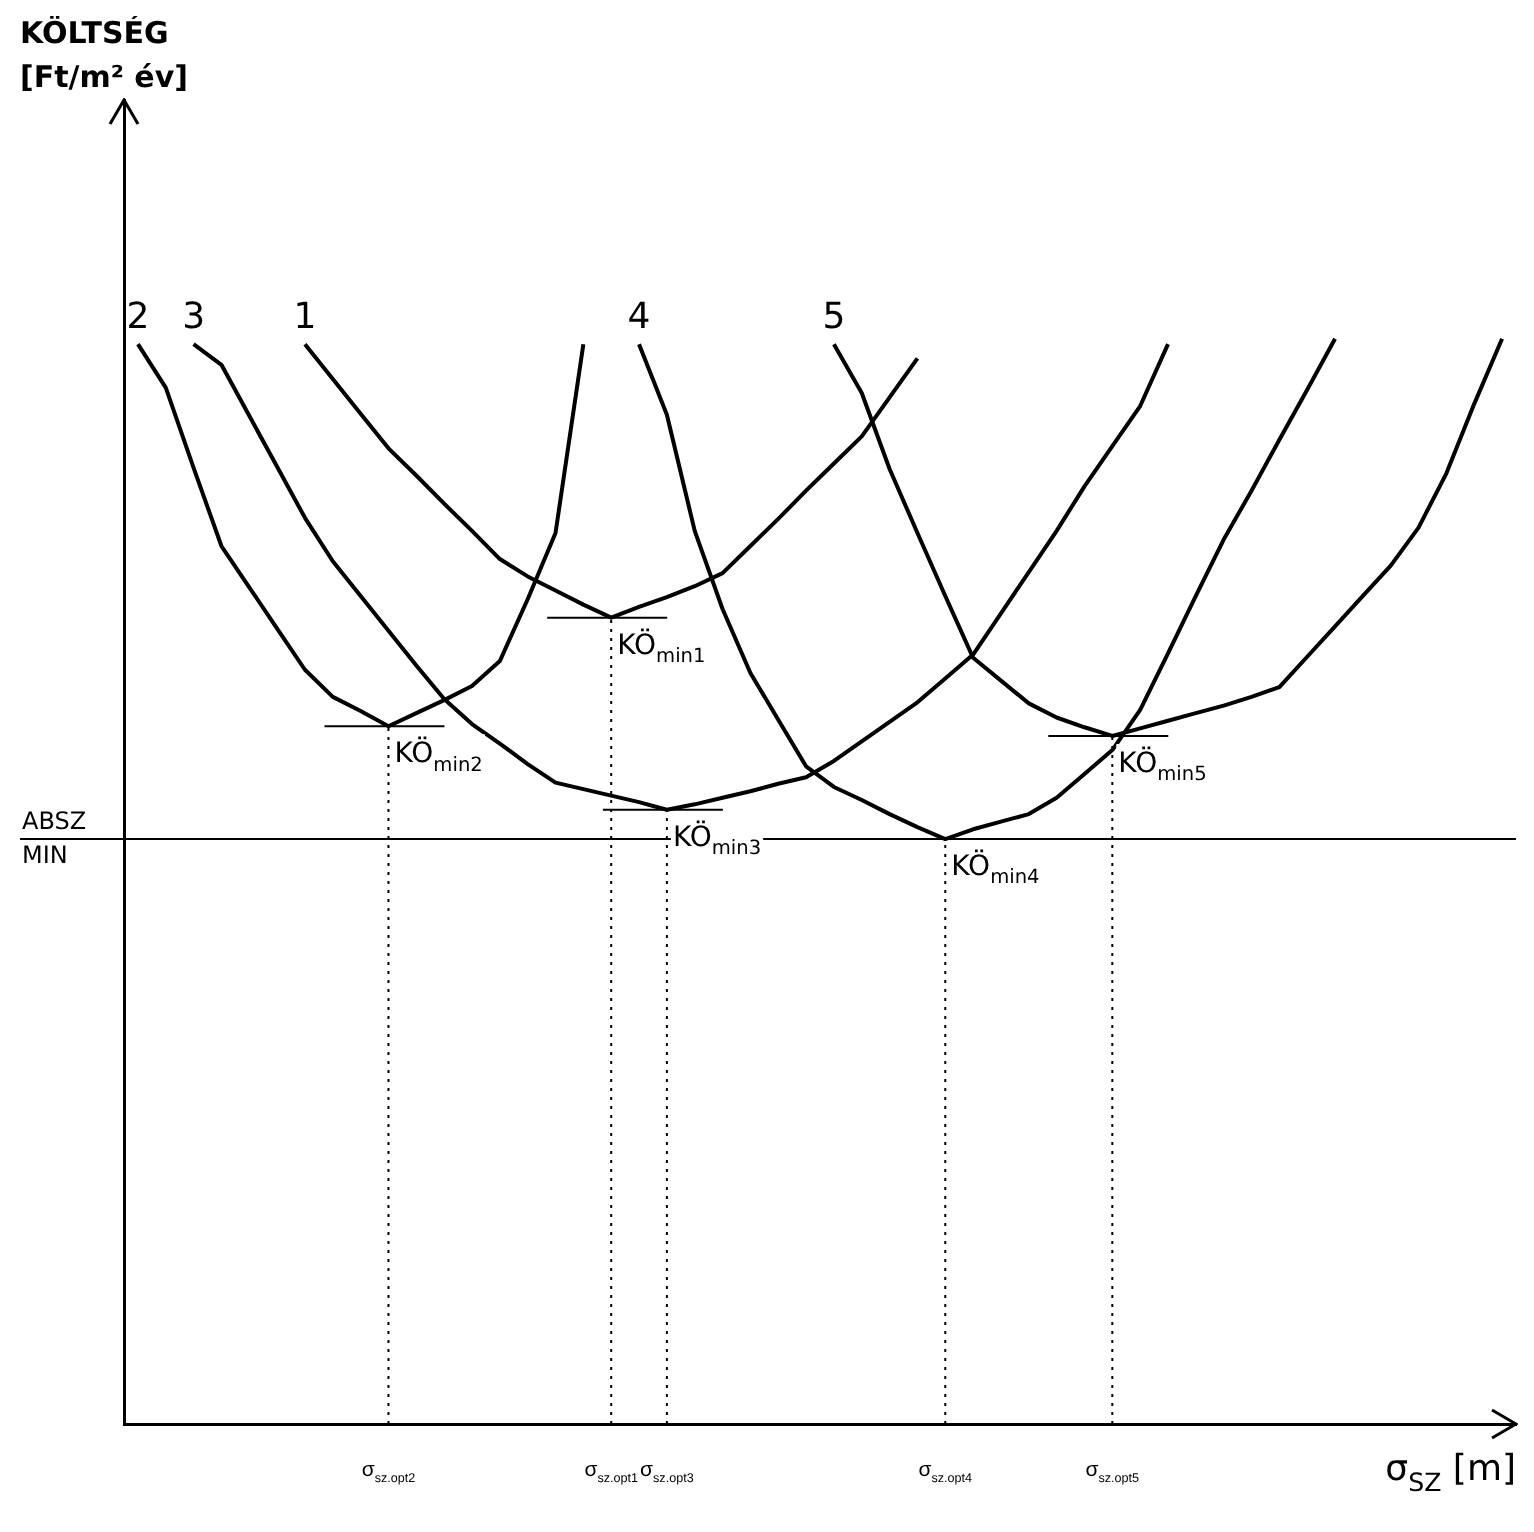 The image size is (1534, 1532). Describe the element at coordinates (138, 316) in the screenshot. I see `series-label: 2` at that location.